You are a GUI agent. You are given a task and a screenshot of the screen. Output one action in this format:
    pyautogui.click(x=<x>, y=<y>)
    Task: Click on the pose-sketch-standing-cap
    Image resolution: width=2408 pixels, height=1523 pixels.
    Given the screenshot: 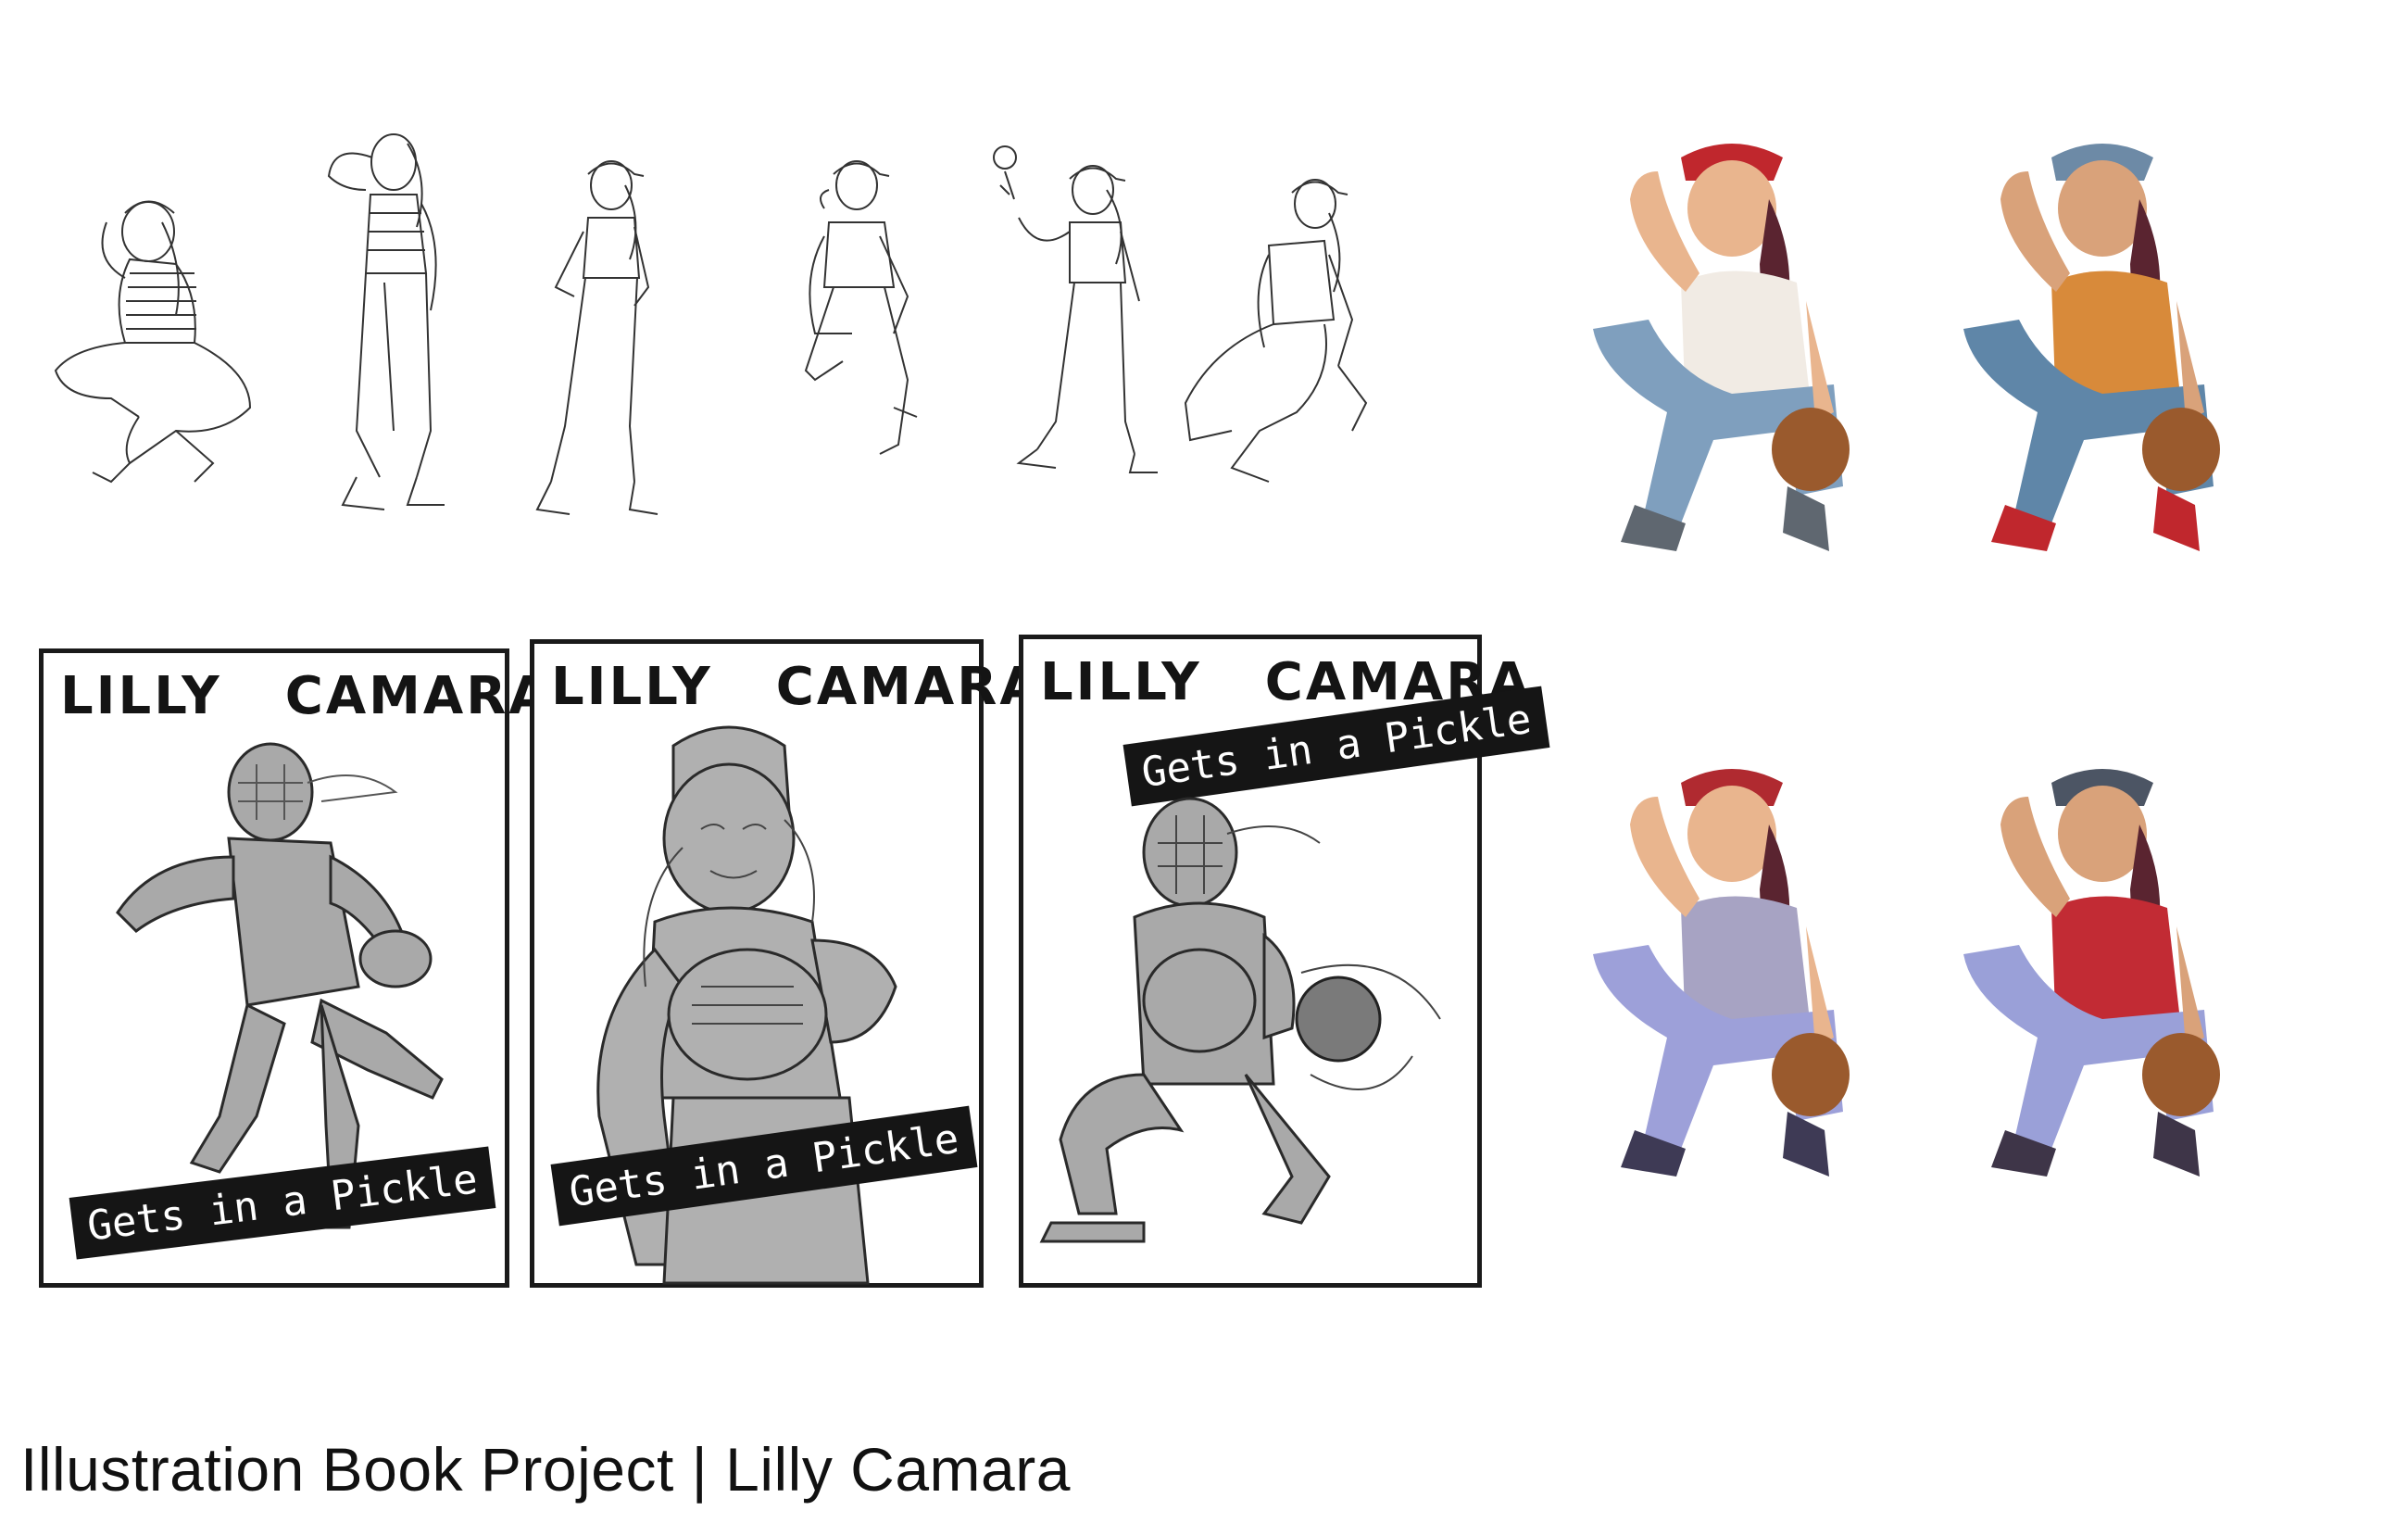 What is the action you would take?
    pyautogui.click(x=597, y=337)
    